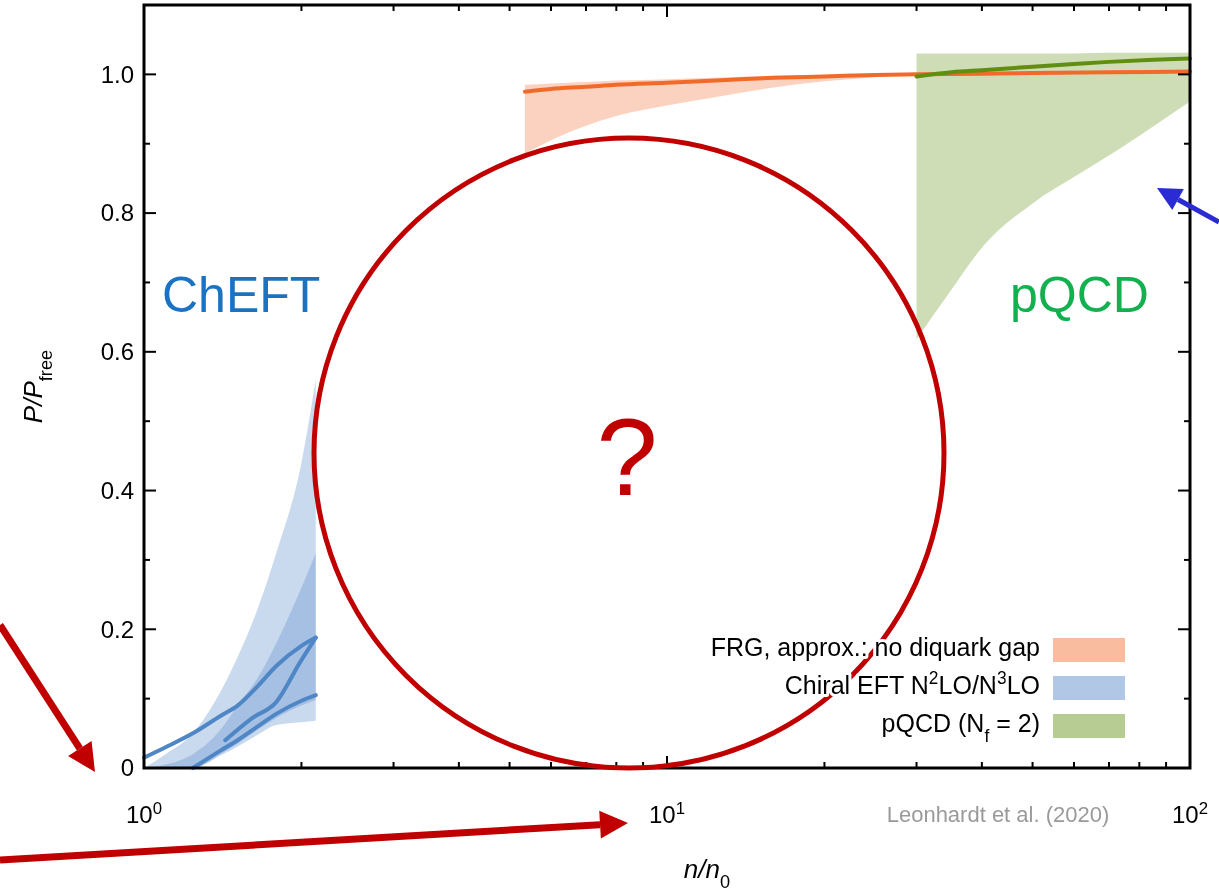  What do you see at coordinates (117, 213) in the screenshot?
I see `y-tick-label: 0.8` at bounding box center [117, 213].